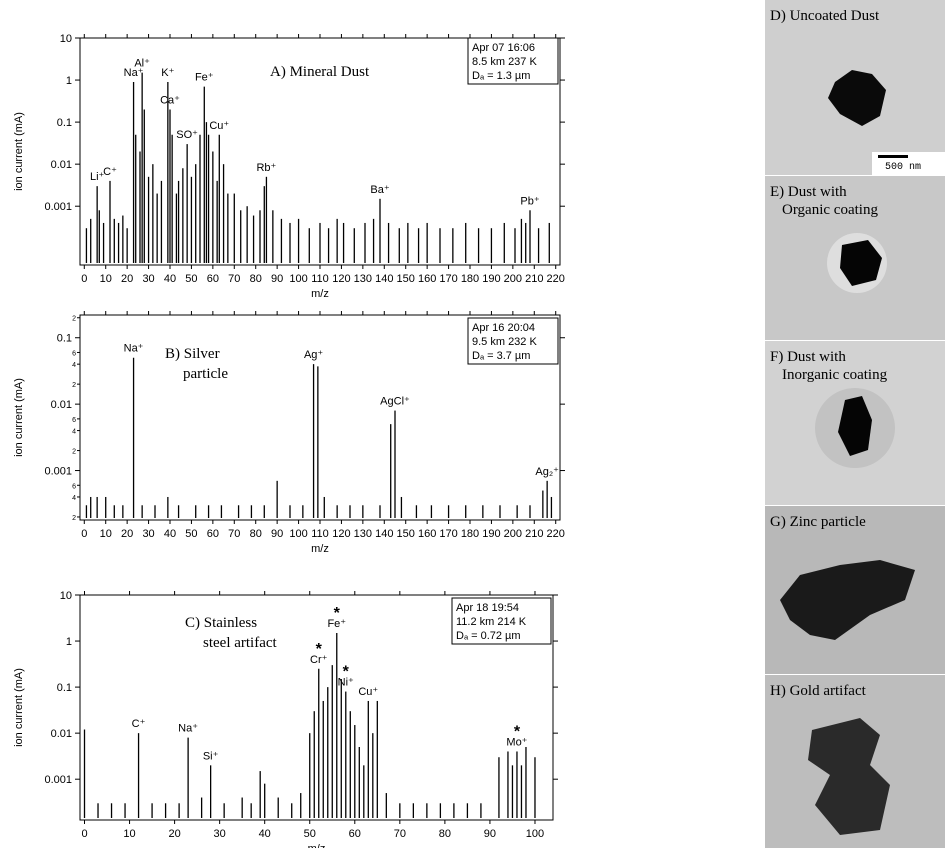 The height and width of the screenshot is (848, 945). I want to click on image-label: Organic coating, so click(830, 210).